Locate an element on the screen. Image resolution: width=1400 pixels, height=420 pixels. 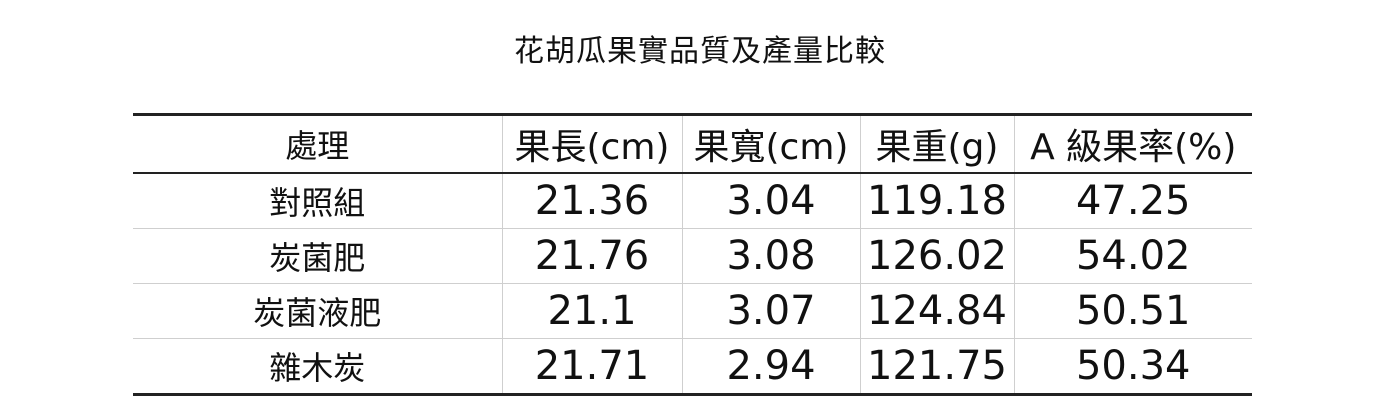
cell-fruit-width: 3.07 is located at coordinates (770, 311).